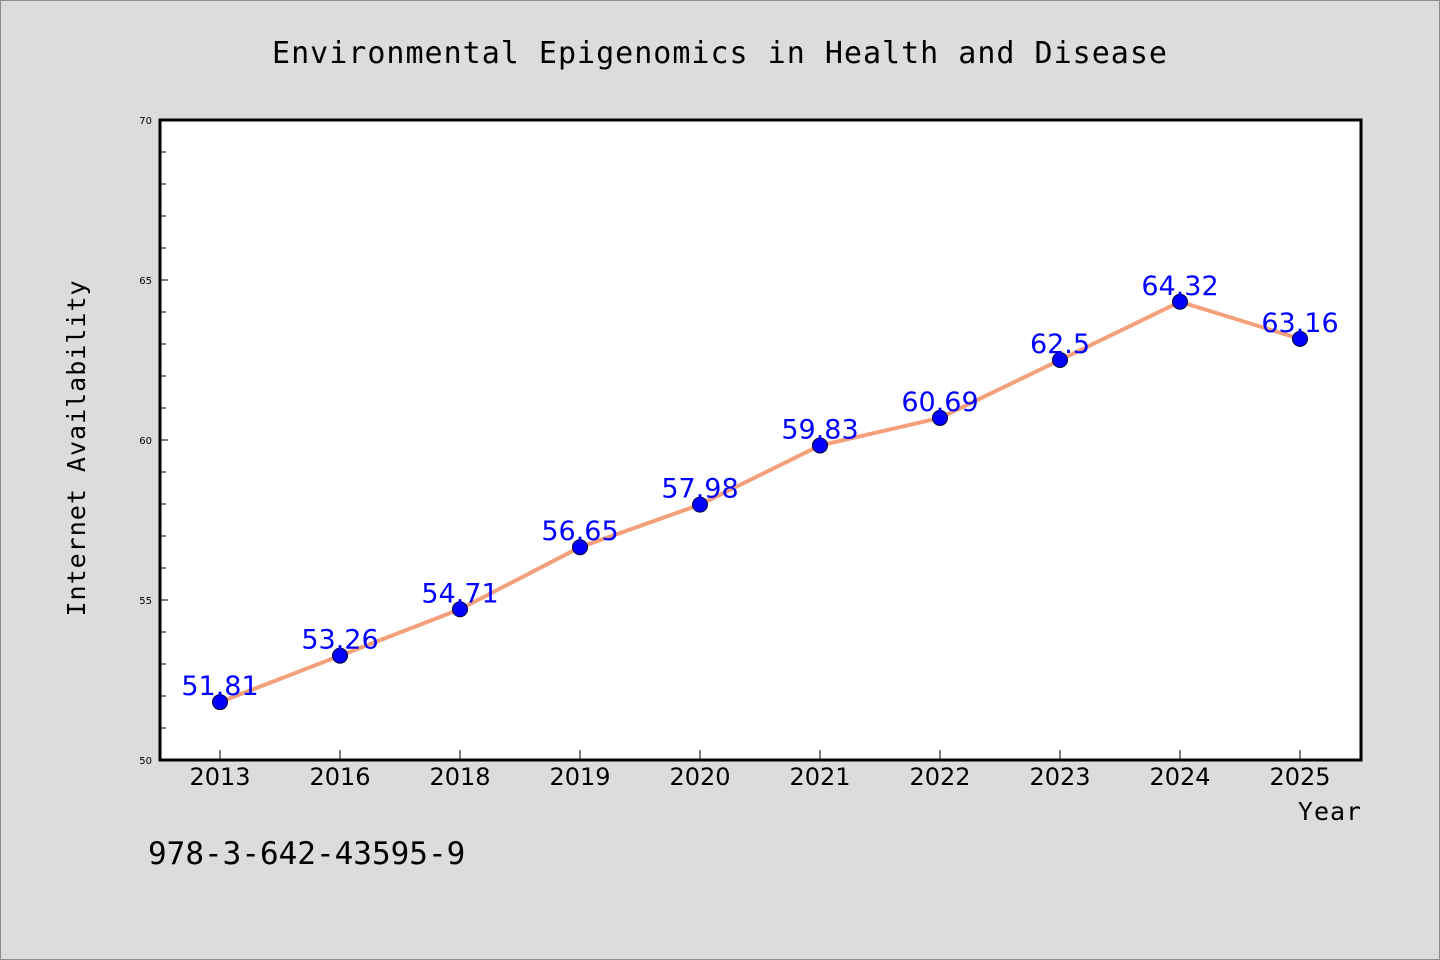 The width and height of the screenshot is (1440, 960). I want to click on y-tick-label: 50, so click(145, 761).